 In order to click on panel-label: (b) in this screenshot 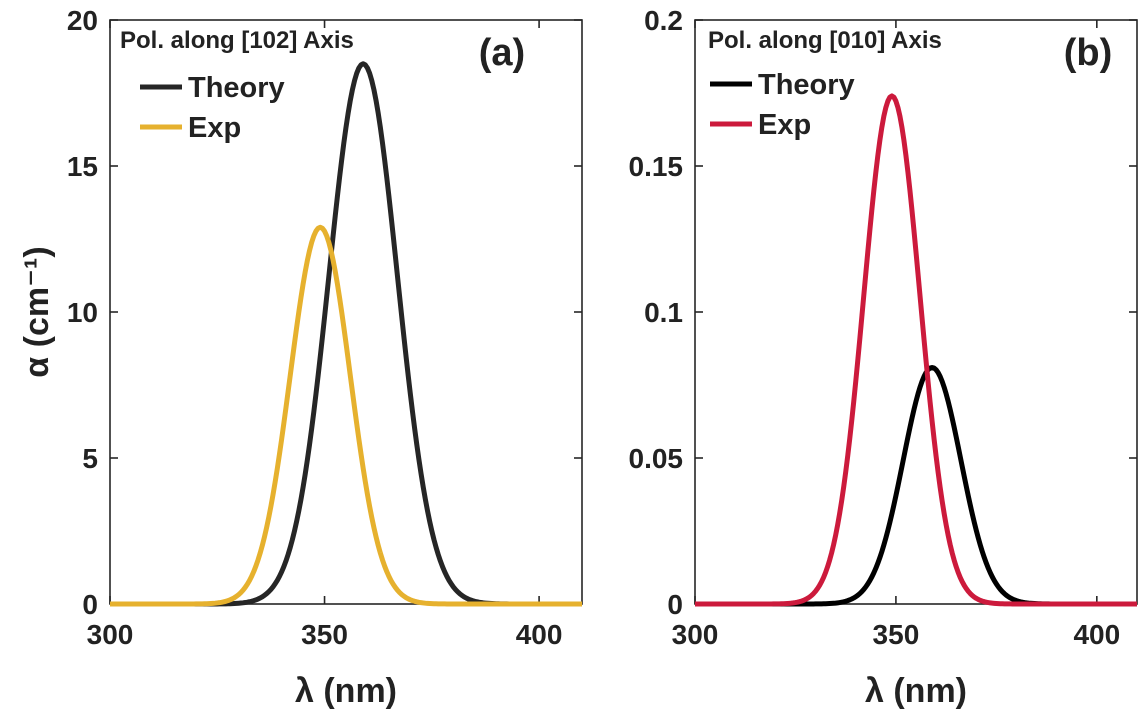, I will do `click(1088, 53)`.